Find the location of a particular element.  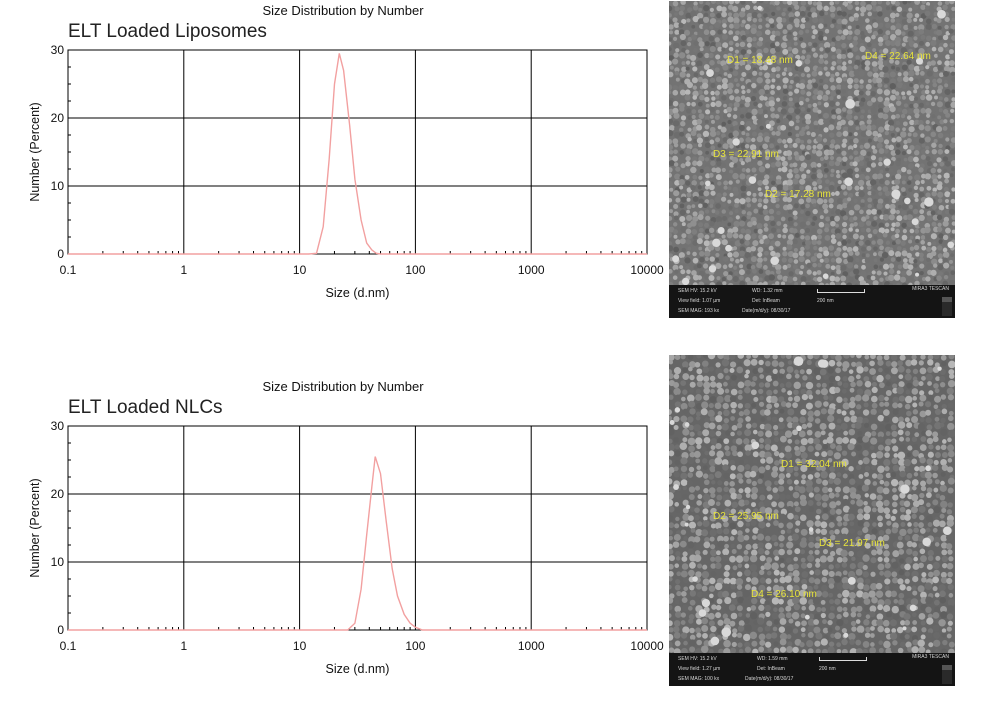

x-tick-label: 1000 is located at coordinates (531, 270).